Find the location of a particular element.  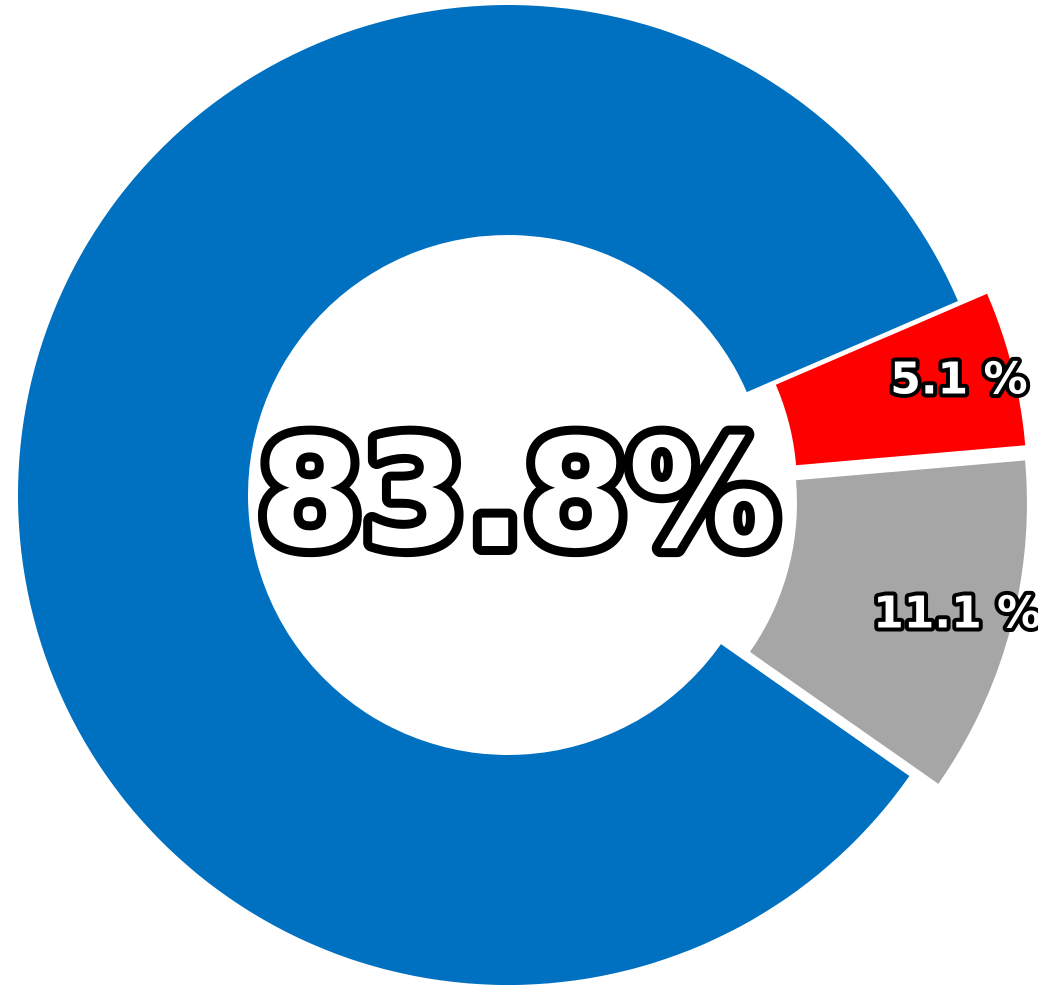

center-label: 83.8% is located at coordinates (518, 495).